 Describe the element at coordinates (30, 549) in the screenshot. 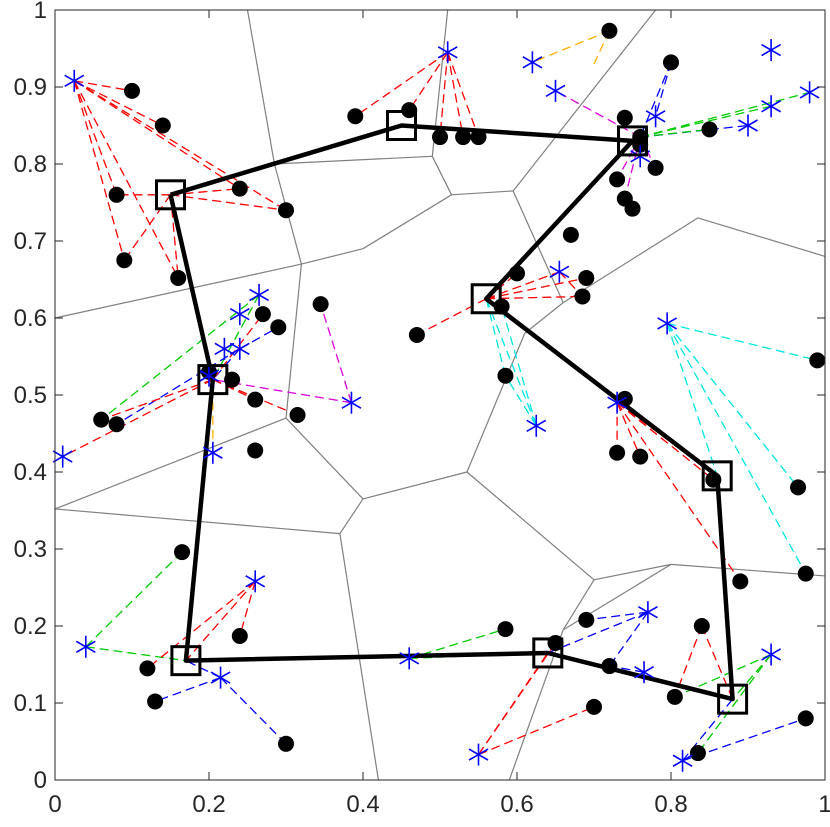

I see `y-tick-label: 0.3` at that location.